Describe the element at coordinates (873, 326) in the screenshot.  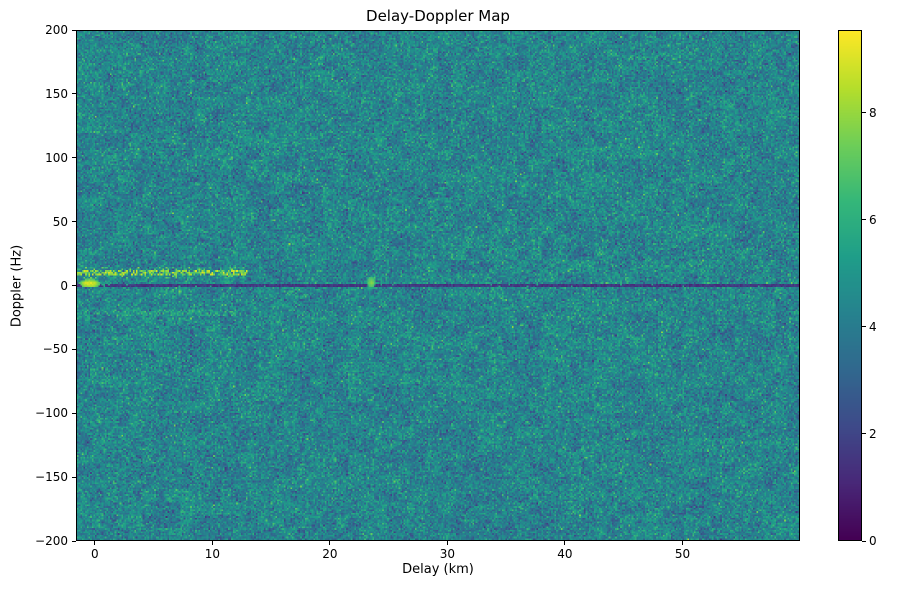
I see `colorbar-tick-label: 4` at that location.